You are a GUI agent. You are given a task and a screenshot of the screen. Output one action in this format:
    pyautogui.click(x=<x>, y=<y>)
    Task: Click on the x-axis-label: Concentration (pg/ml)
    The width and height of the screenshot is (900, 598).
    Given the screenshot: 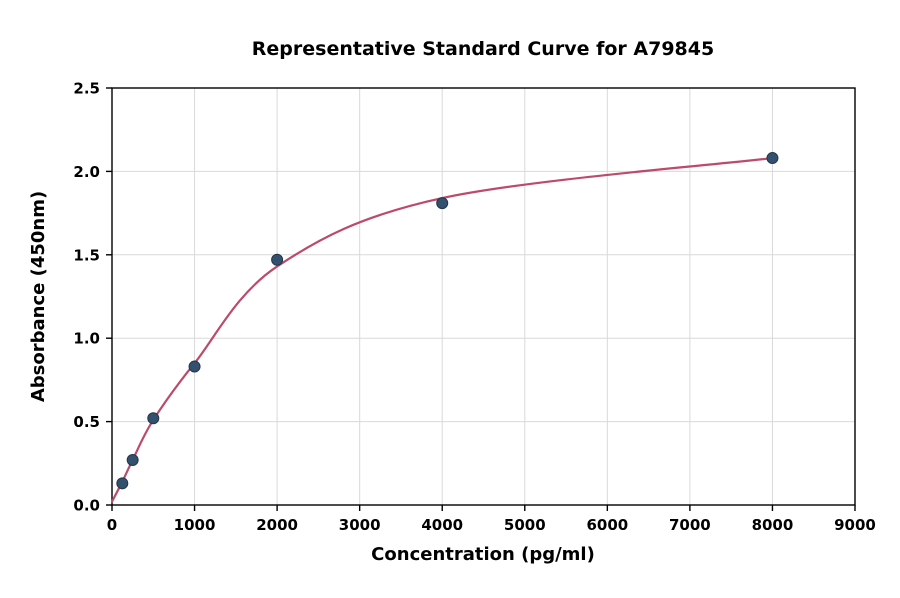 What is the action you would take?
    pyautogui.click(x=483, y=554)
    